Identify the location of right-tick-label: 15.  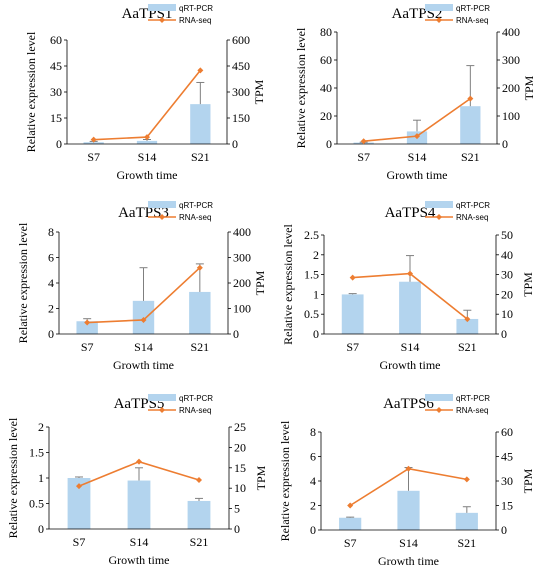
(240, 468).